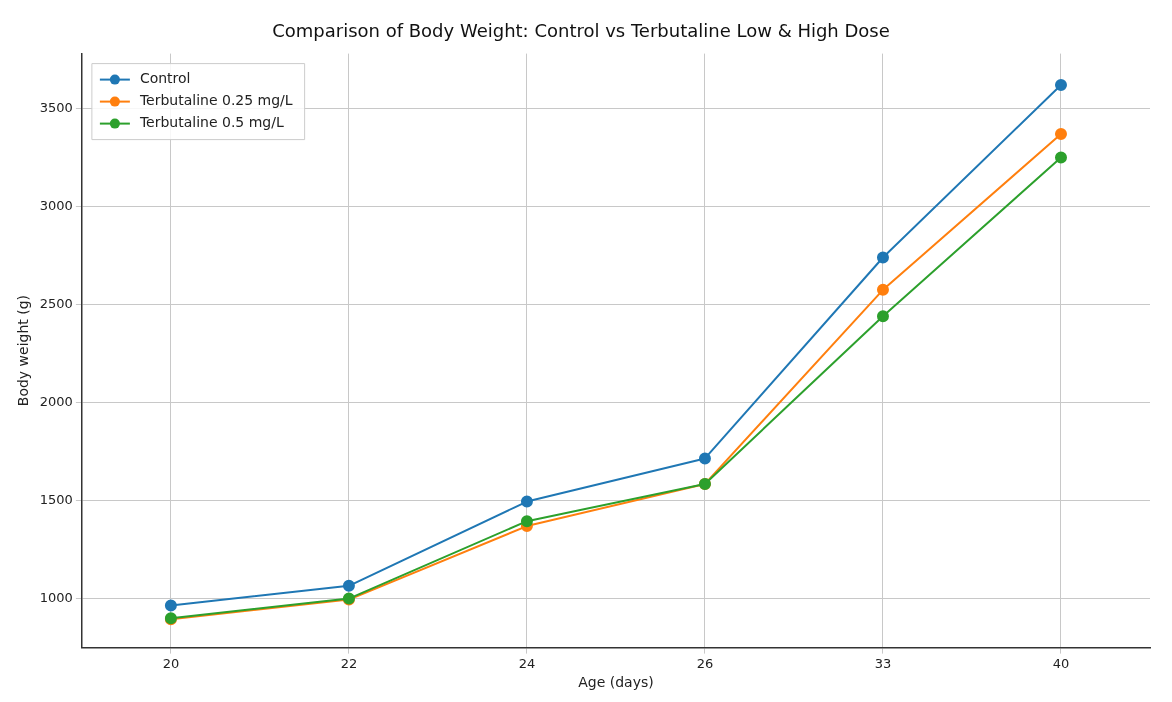  Describe the element at coordinates (211, 122) in the screenshot. I see `legend-label: Terbutaline 0.5 mg/L` at that location.